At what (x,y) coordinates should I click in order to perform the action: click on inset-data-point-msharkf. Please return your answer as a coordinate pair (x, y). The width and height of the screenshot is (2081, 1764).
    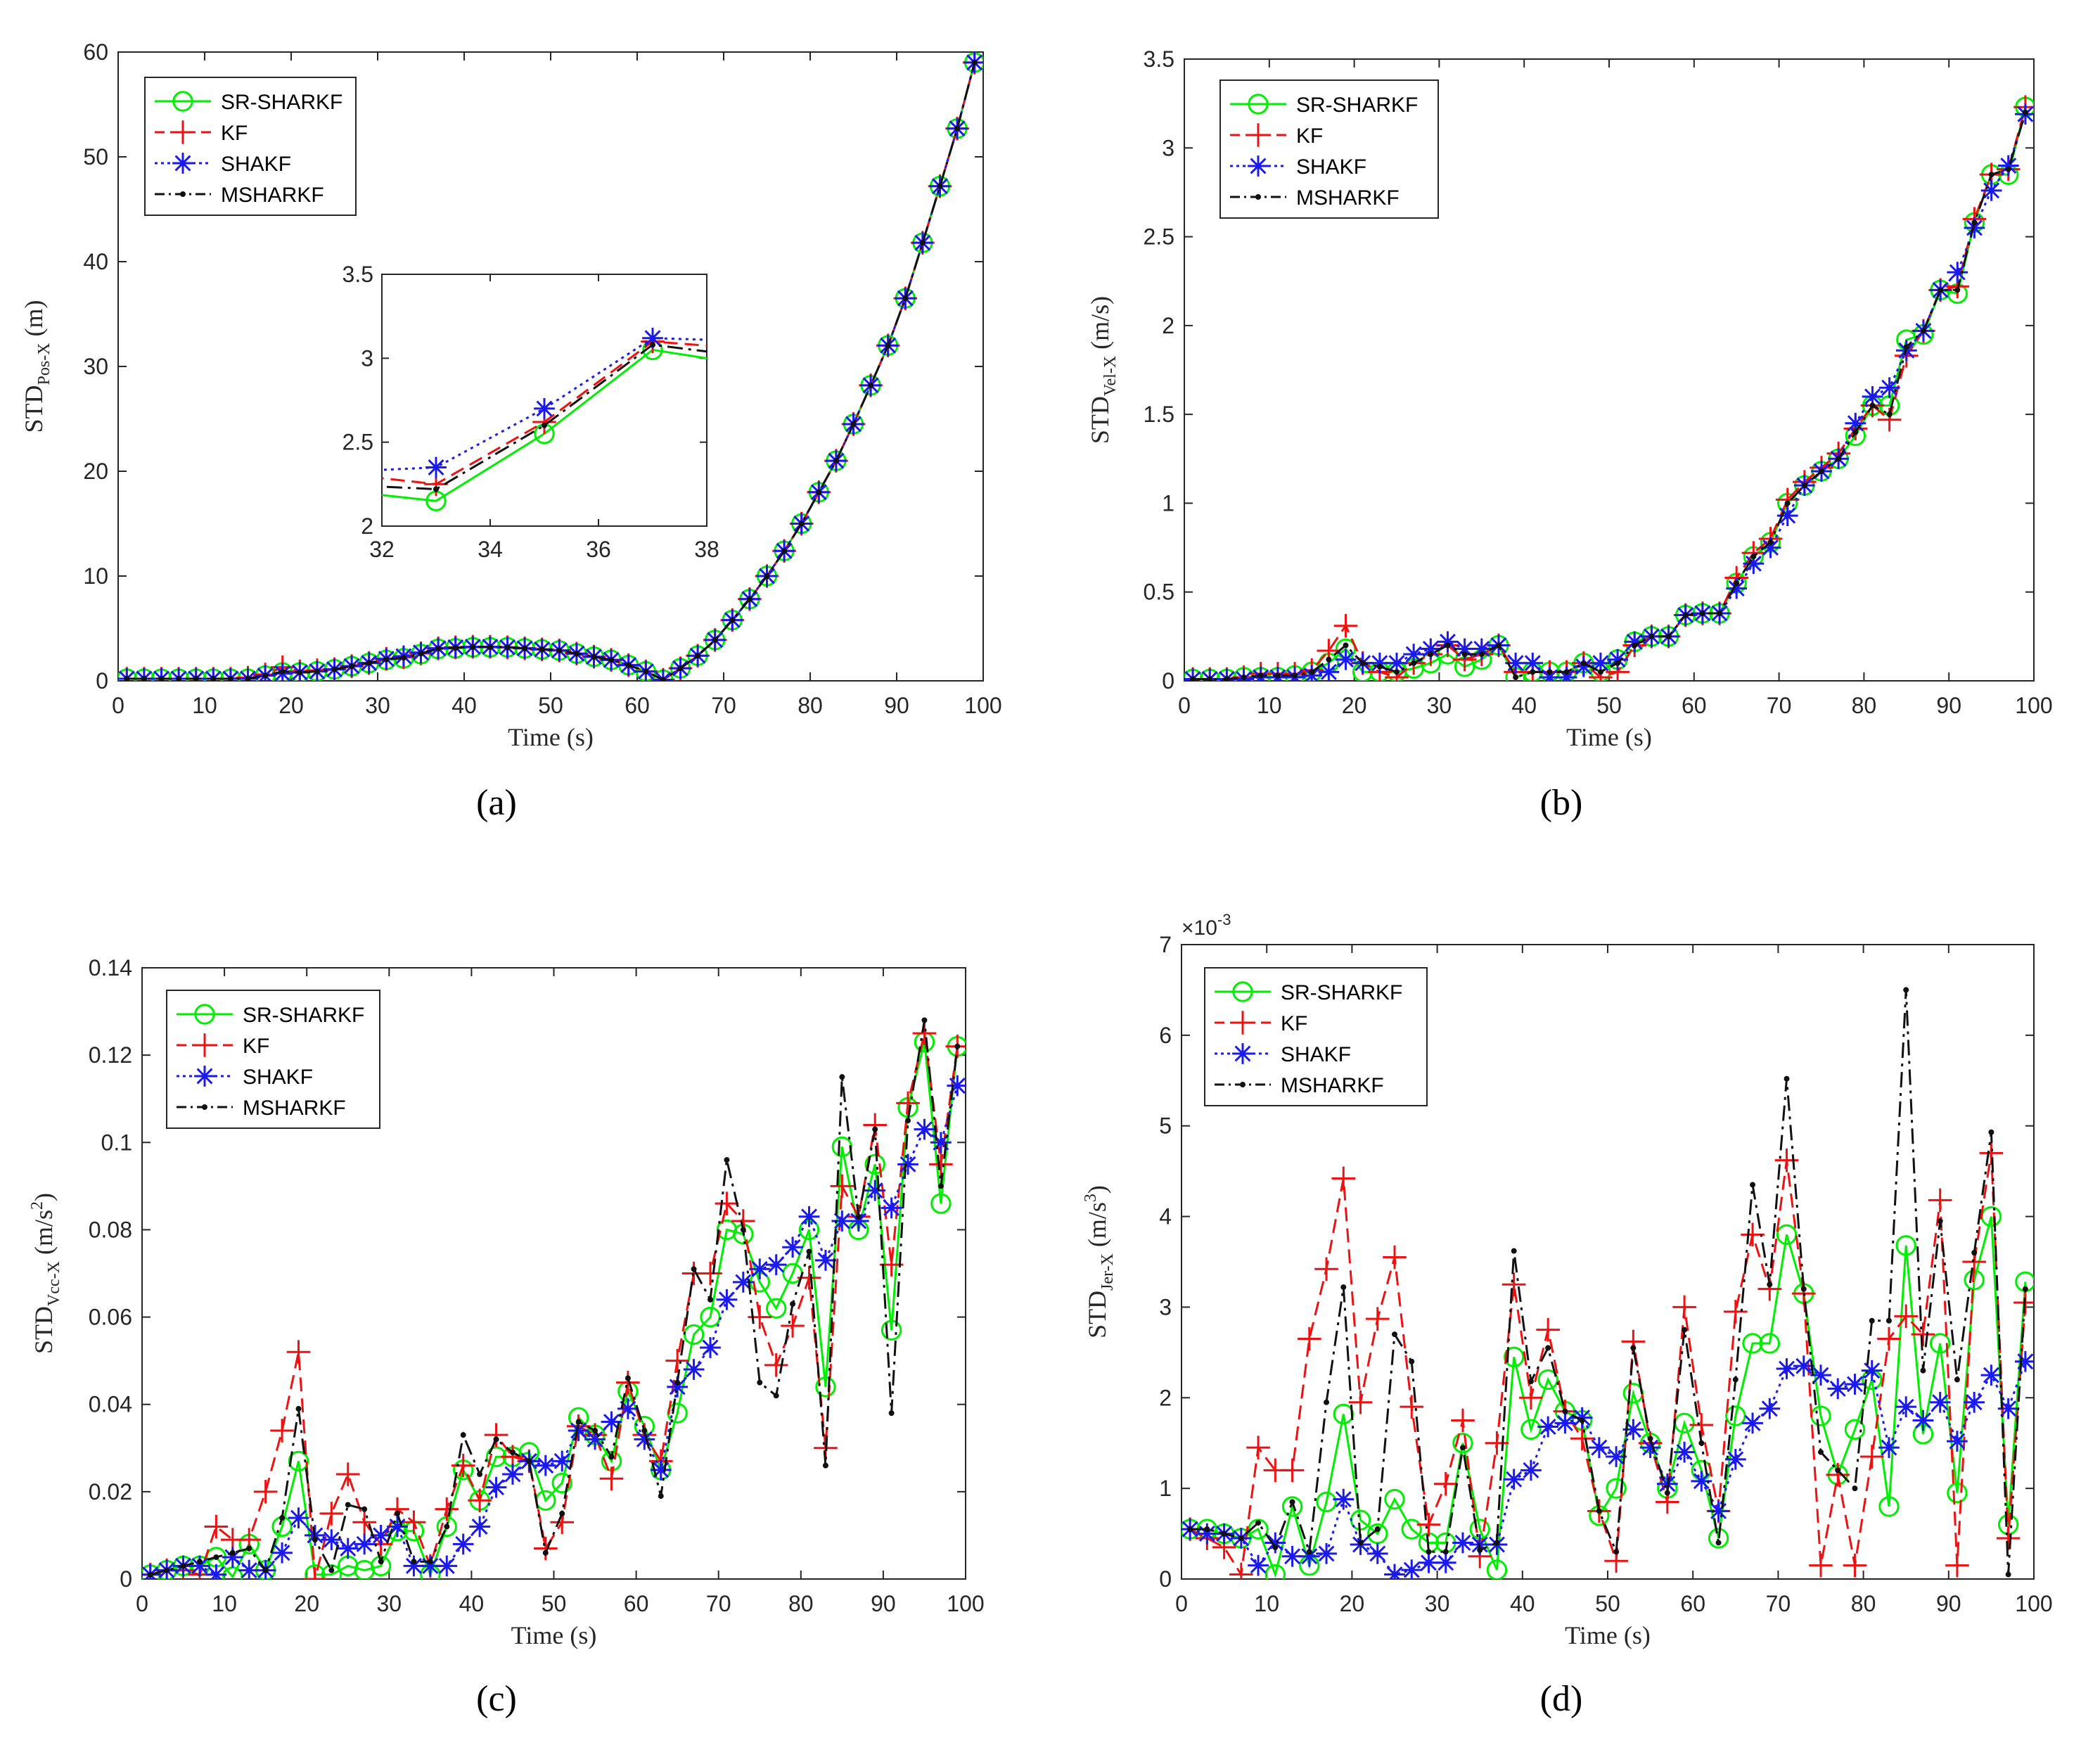
    Looking at the image, I should click on (436, 489).